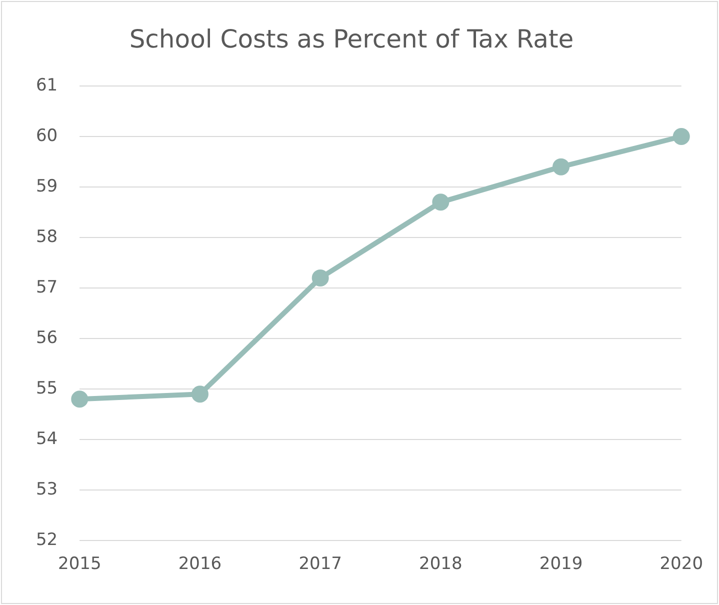 Image resolution: width=719 pixels, height=605 pixels. Describe the element at coordinates (47, 540) in the screenshot. I see `y-tick-label: 52` at that location.